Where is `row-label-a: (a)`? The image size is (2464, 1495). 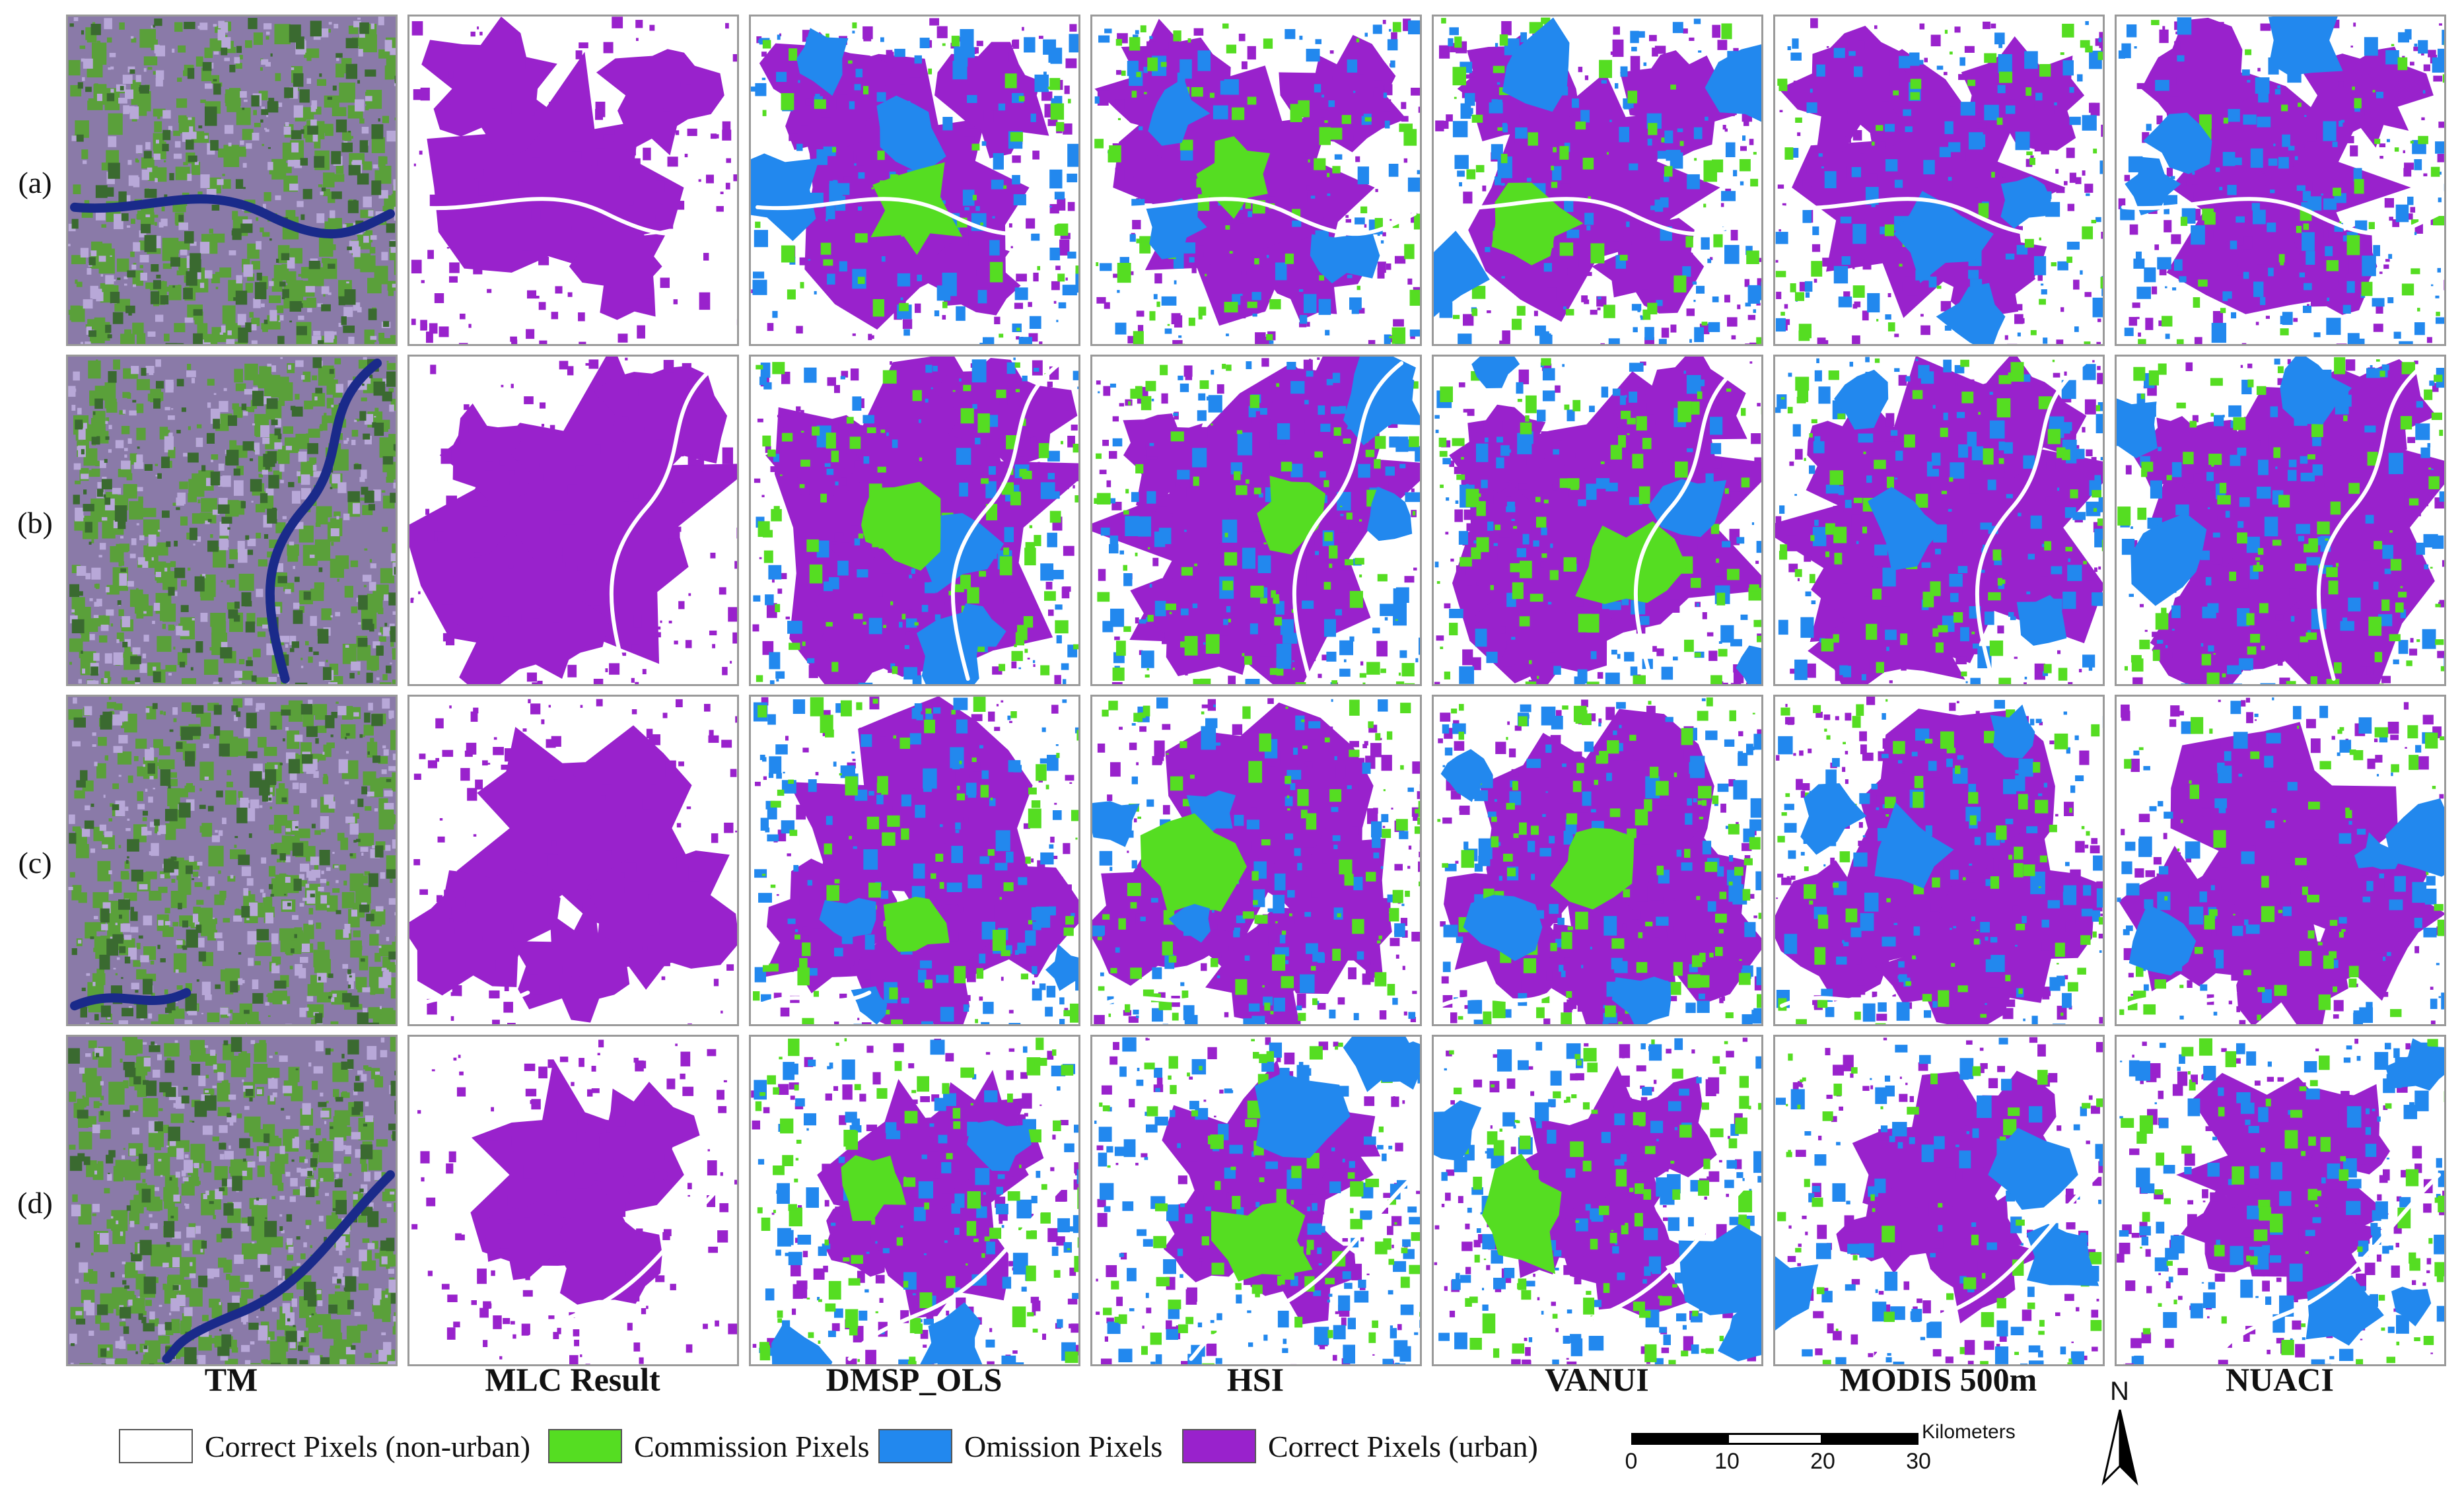
row-label-a: (a) is located at coordinates (35, 182).